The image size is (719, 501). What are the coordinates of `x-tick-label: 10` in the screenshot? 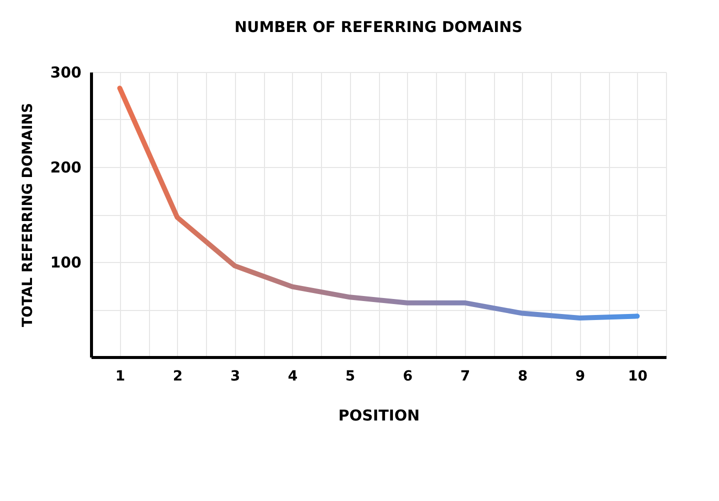 It's located at (638, 376).